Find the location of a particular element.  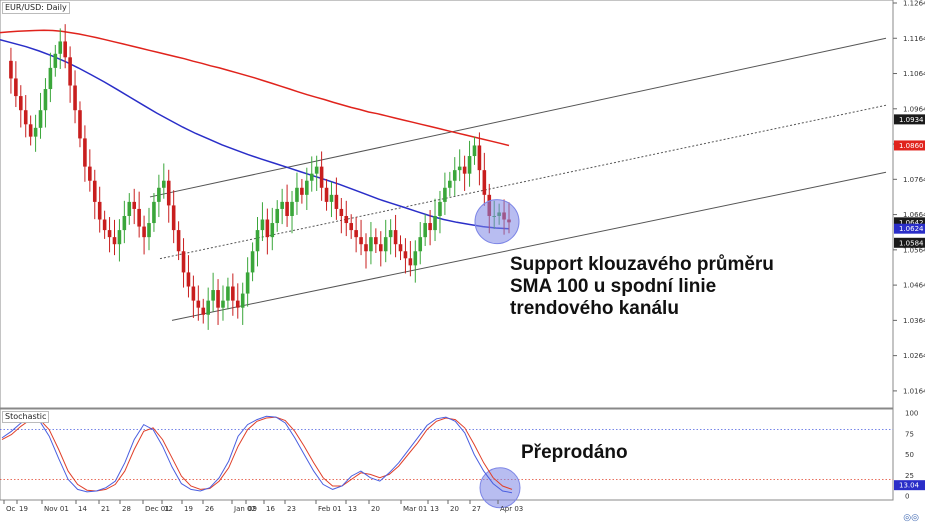

time-tick-label: Nov 01 is located at coordinates (56, 509).